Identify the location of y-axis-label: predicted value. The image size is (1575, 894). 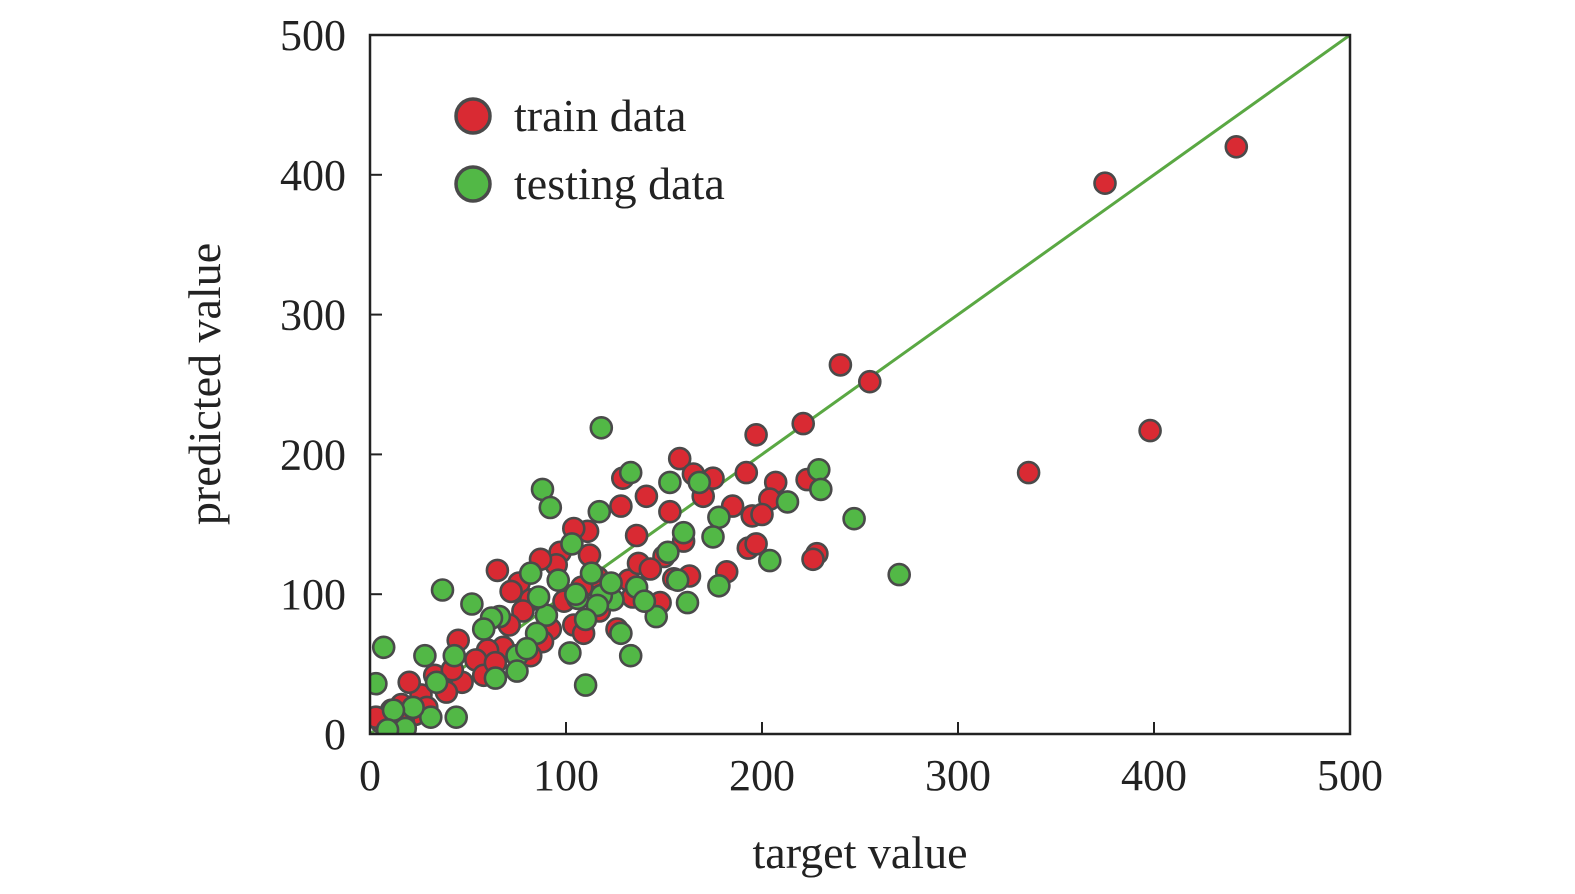
(204, 384).